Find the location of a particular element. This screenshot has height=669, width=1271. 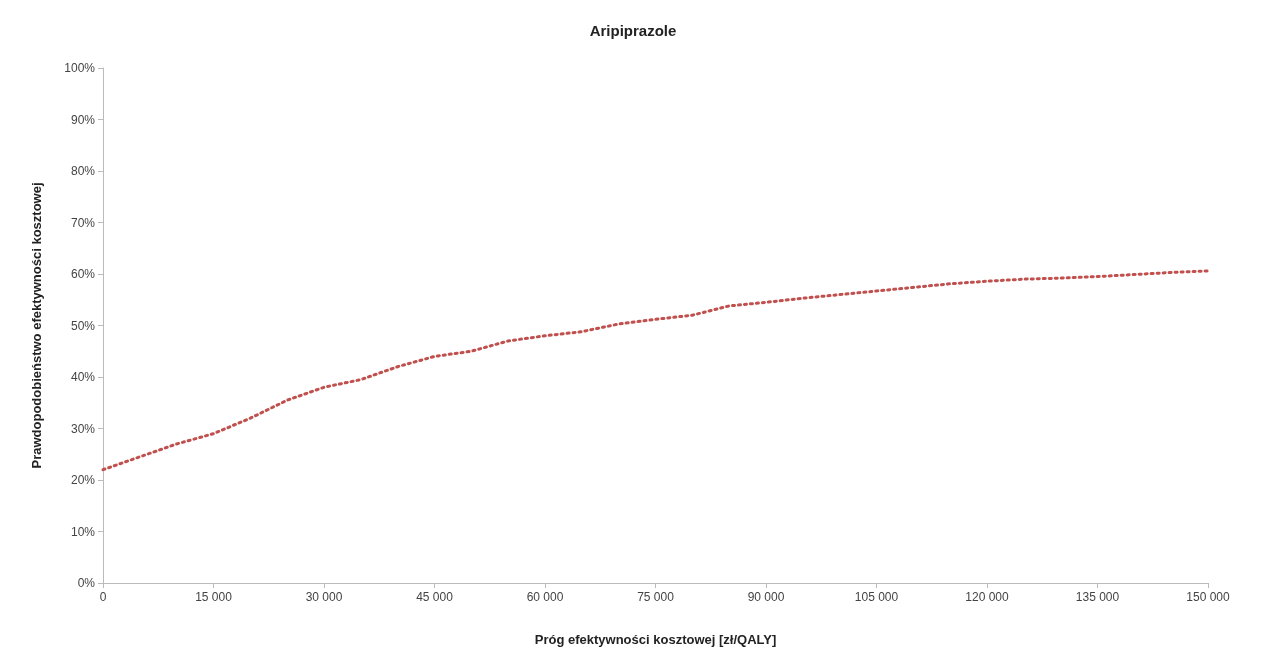

x-tick-label: 90 000 is located at coordinates (766, 597).